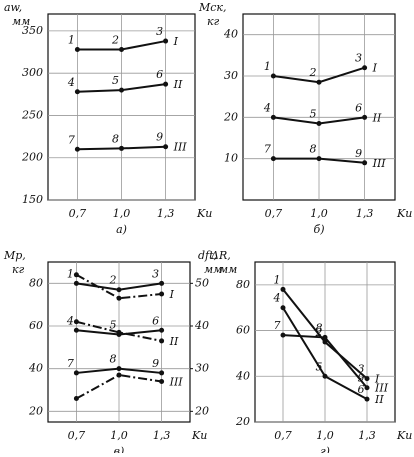 Image resolution: width=414 pixels, height=457 pixels. Describe the element at coordinates (32, 157) in the screenshot. I see `y-tick-label: 200` at that location.